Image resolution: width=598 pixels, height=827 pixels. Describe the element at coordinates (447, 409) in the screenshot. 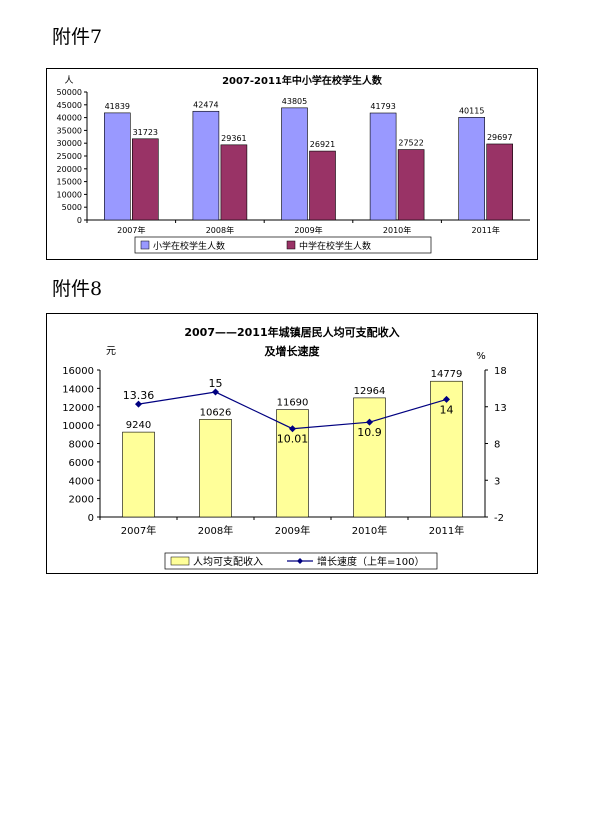

I see `data-label-growth: 14` at that location.